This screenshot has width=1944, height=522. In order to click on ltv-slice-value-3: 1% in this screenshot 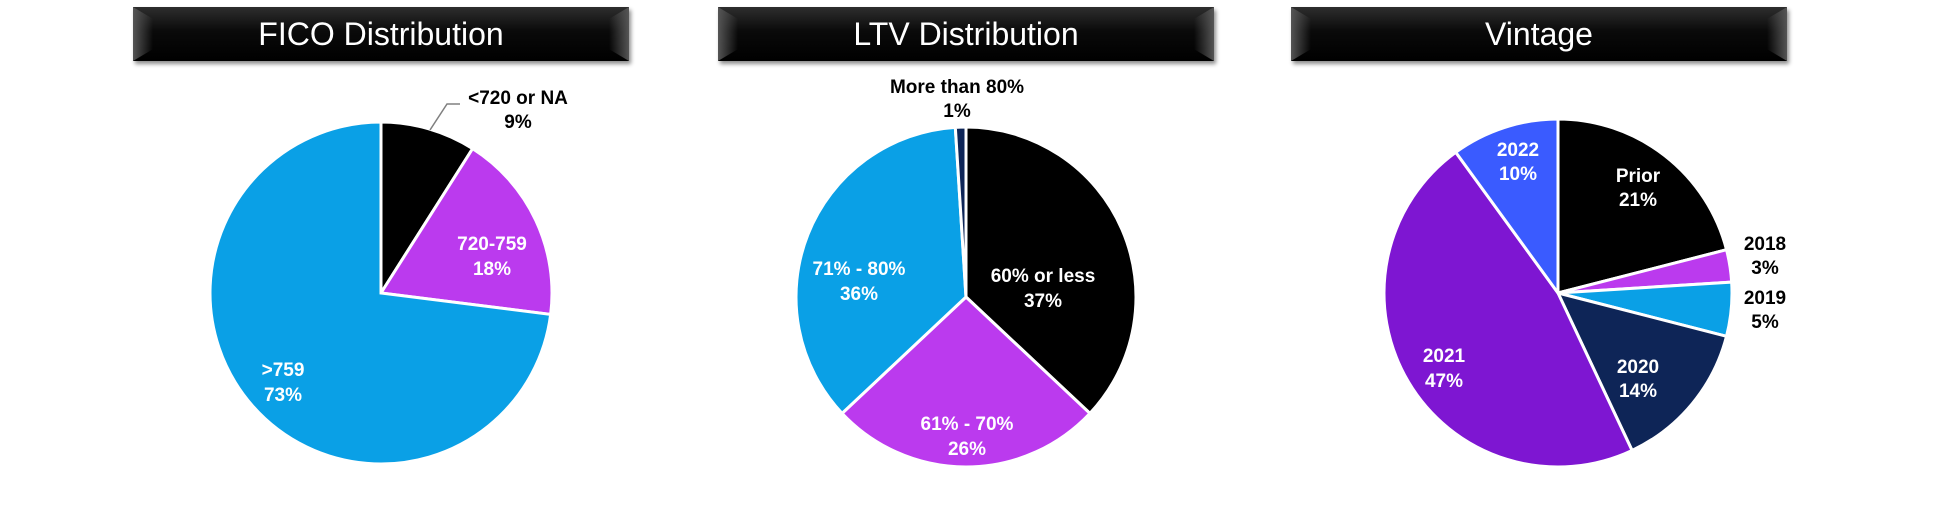, I will do `click(957, 111)`.